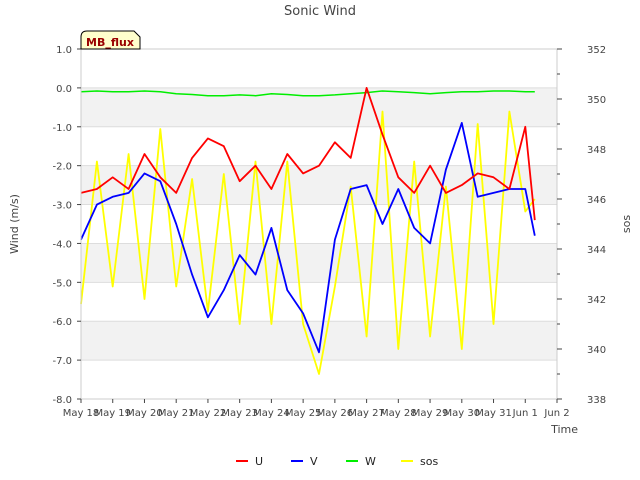 The image size is (640, 480). Describe the element at coordinates (176, 413) in the screenshot. I see `x-tick-label: May 21` at that location.